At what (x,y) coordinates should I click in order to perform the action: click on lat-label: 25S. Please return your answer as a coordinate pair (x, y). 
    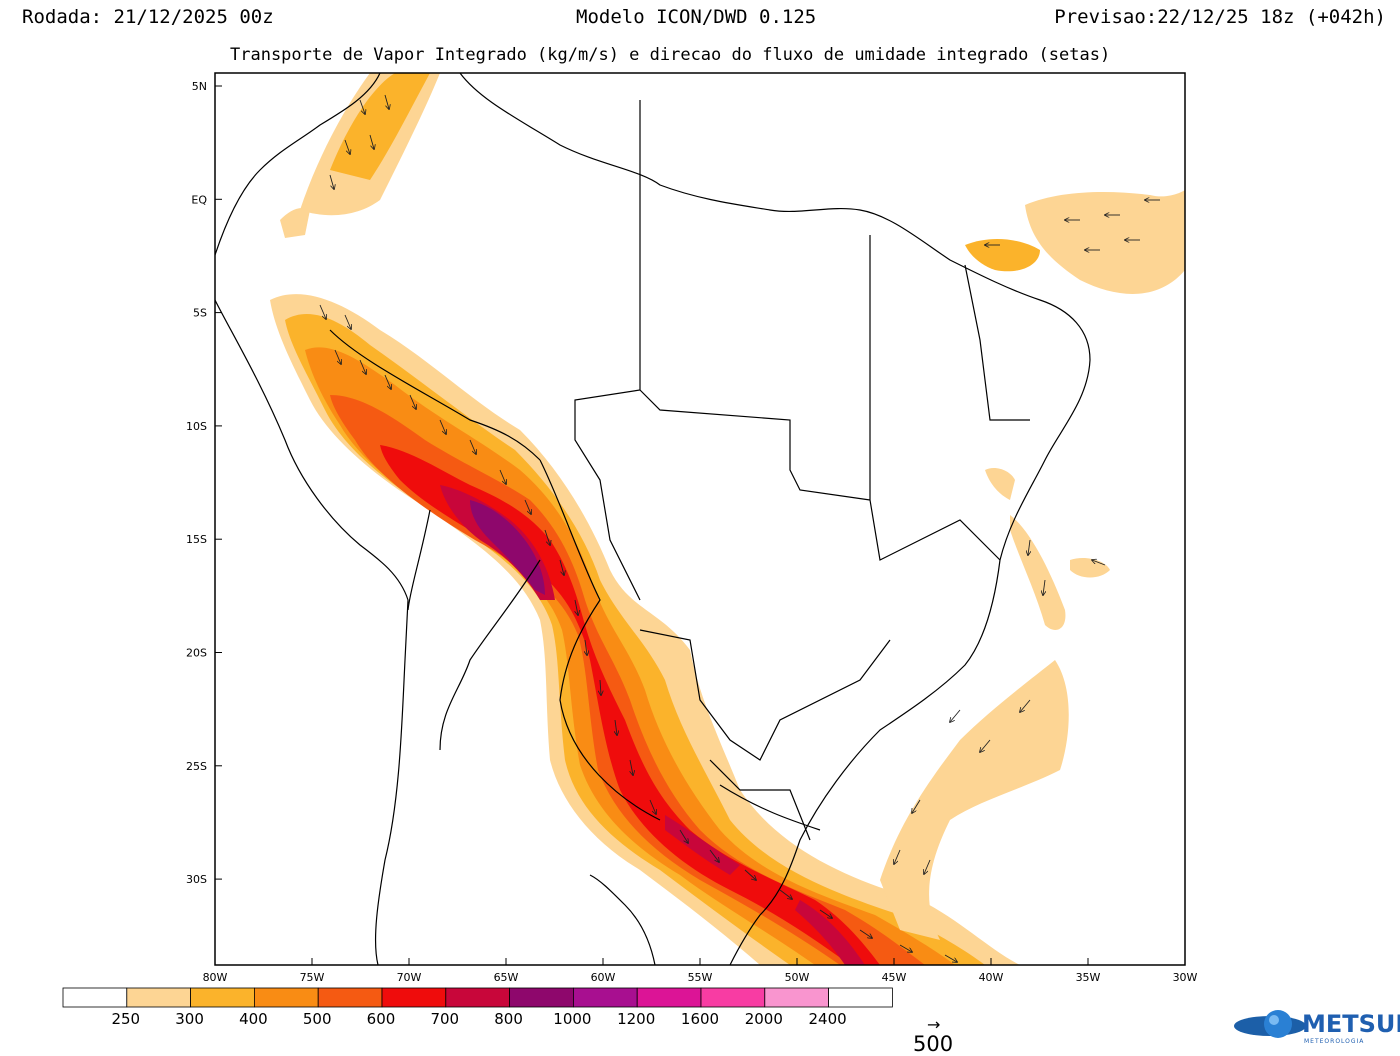
    Looking at the image, I should click on (196, 766).